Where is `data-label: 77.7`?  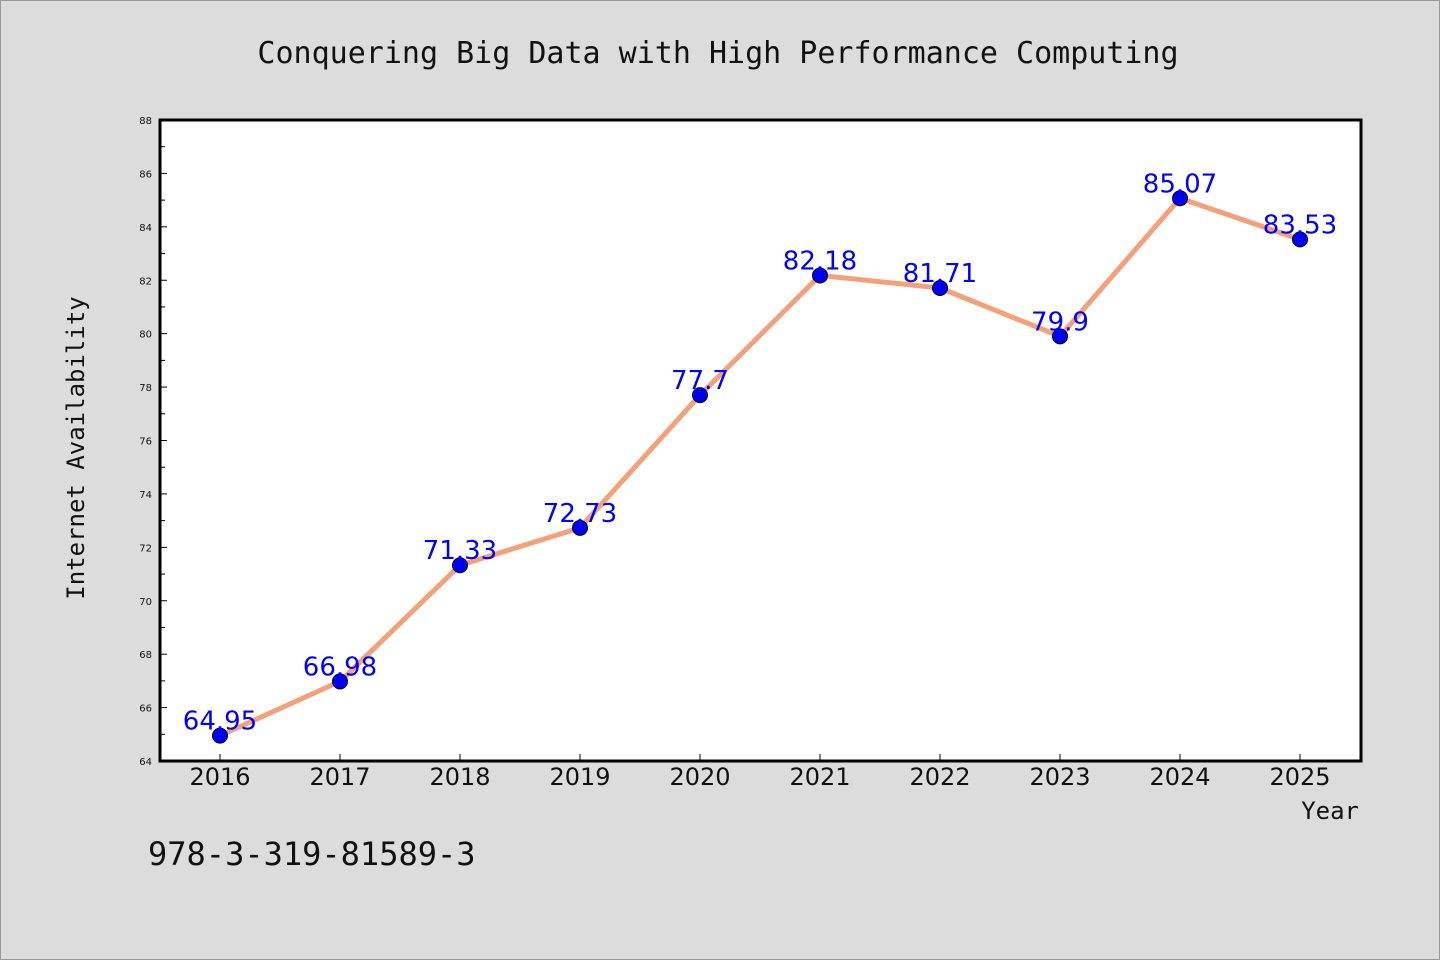 data-label: 77.7 is located at coordinates (700, 381).